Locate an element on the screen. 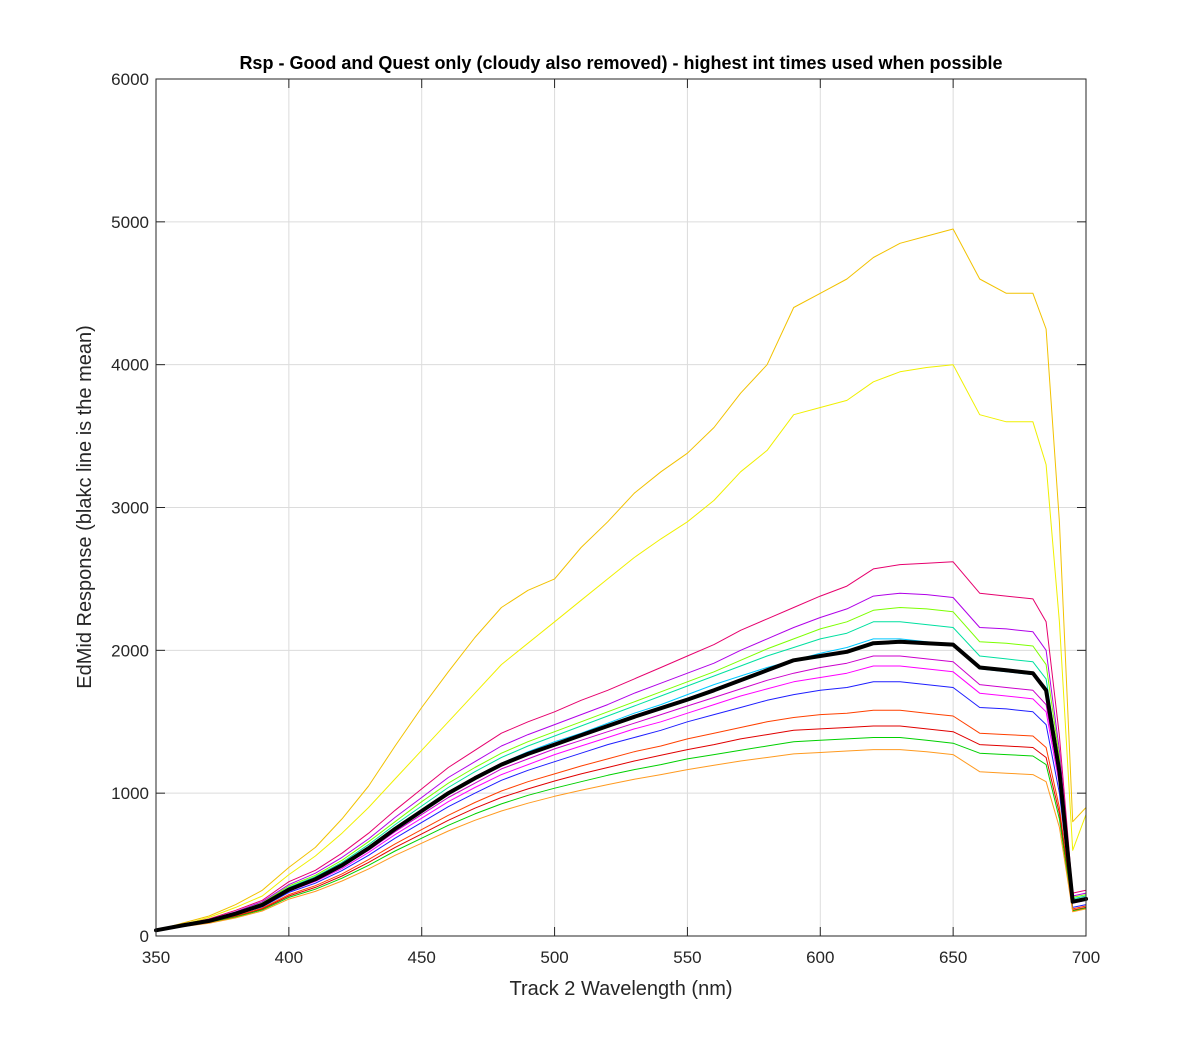  x-tick-label: 550 is located at coordinates (687, 957).